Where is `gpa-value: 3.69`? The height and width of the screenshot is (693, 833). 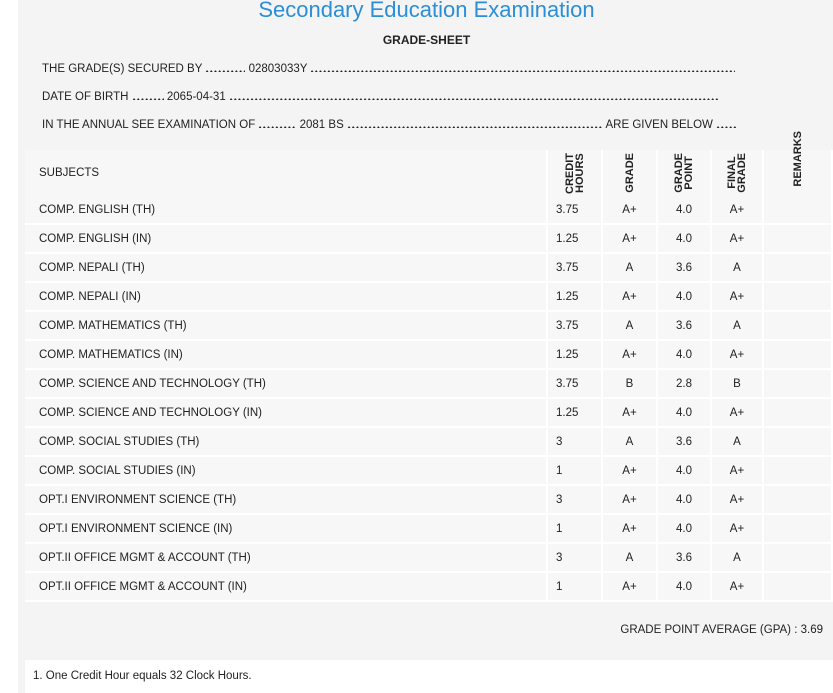
gpa-value: 3.69 is located at coordinates (811, 630).